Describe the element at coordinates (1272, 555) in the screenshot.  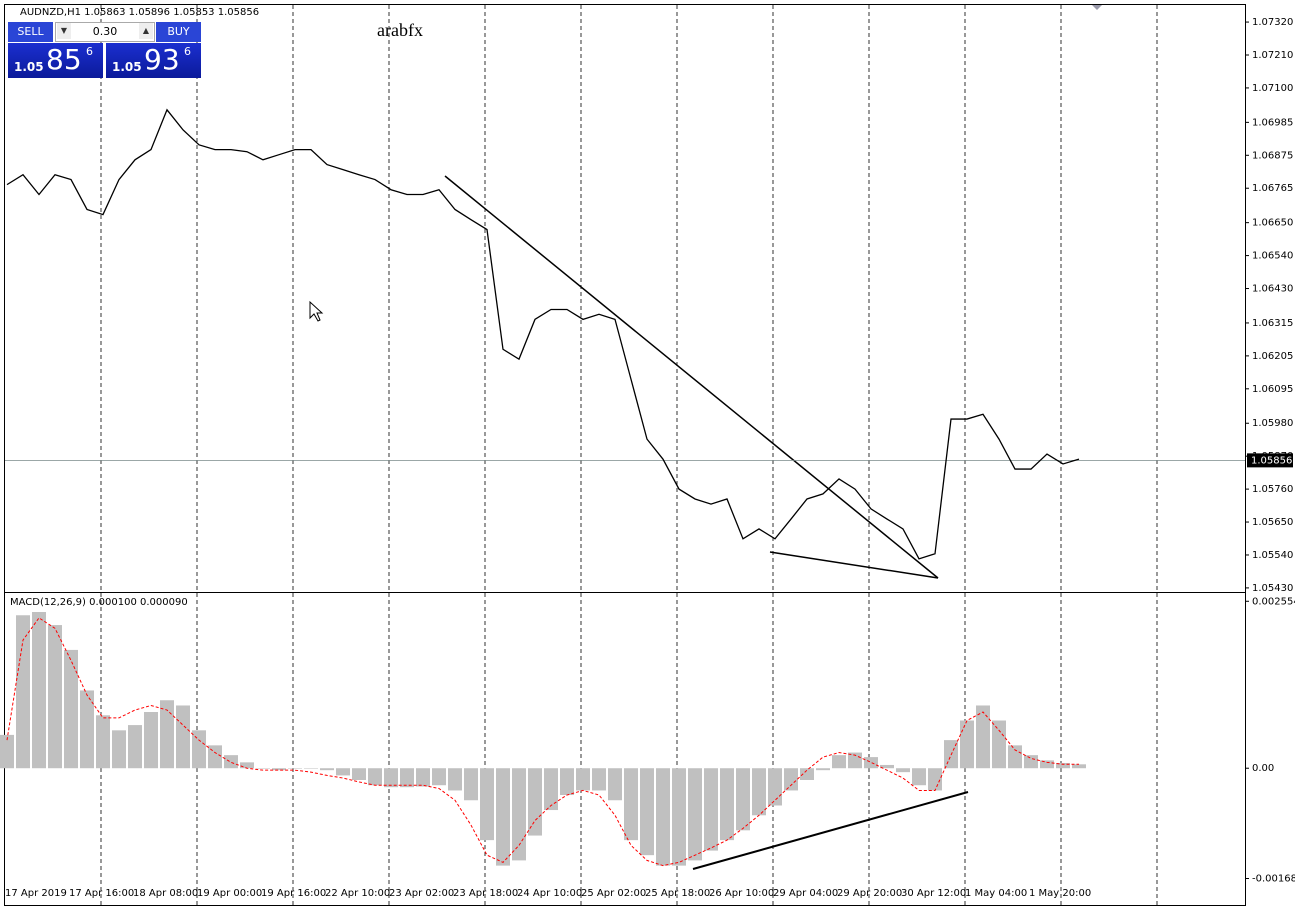
I see `y-tick-label: 1.05540` at that location.